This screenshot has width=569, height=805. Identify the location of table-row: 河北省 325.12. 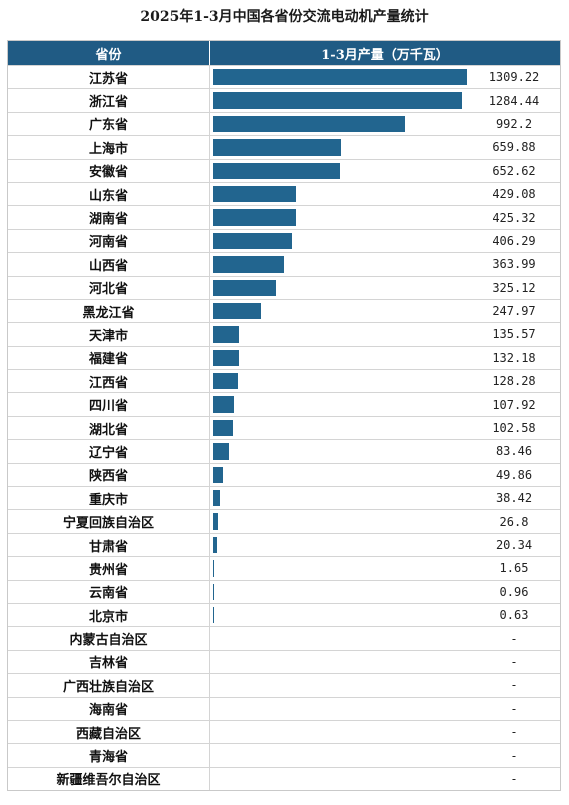
(284, 287).